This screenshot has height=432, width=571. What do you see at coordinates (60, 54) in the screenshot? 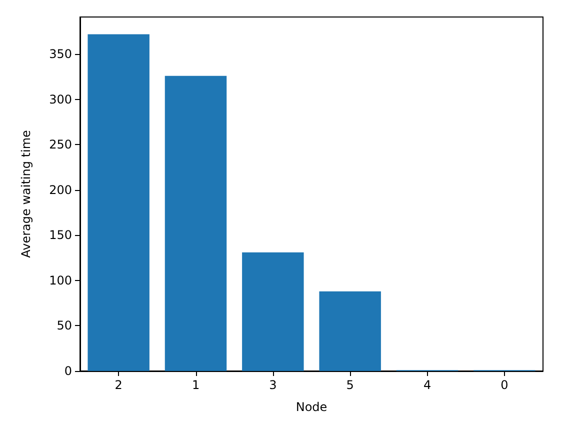
I see `y-tick-label: 350` at bounding box center [60, 54].